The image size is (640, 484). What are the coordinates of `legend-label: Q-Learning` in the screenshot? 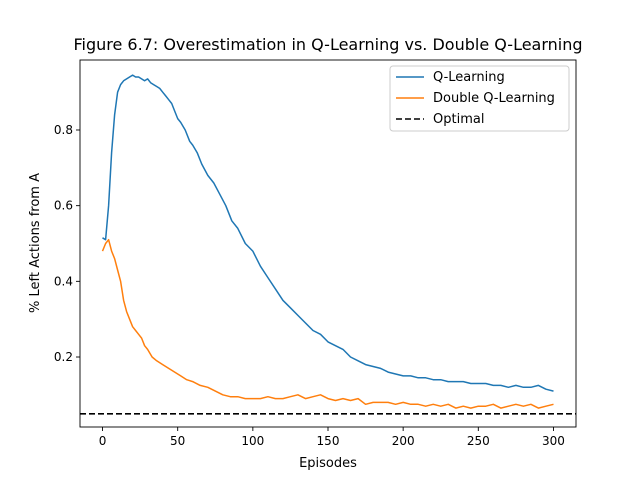 It's located at (469, 77).